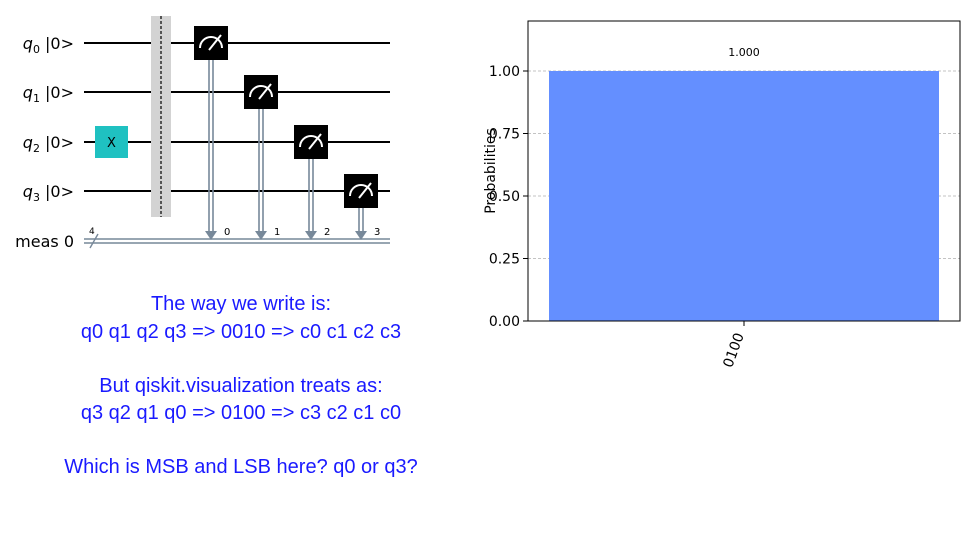 The height and width of the screenshot is (549, 974). Describe the element at coordinates (504, 135) in the screenshot. I see `y-tick-label-3: 0.75` at that location.